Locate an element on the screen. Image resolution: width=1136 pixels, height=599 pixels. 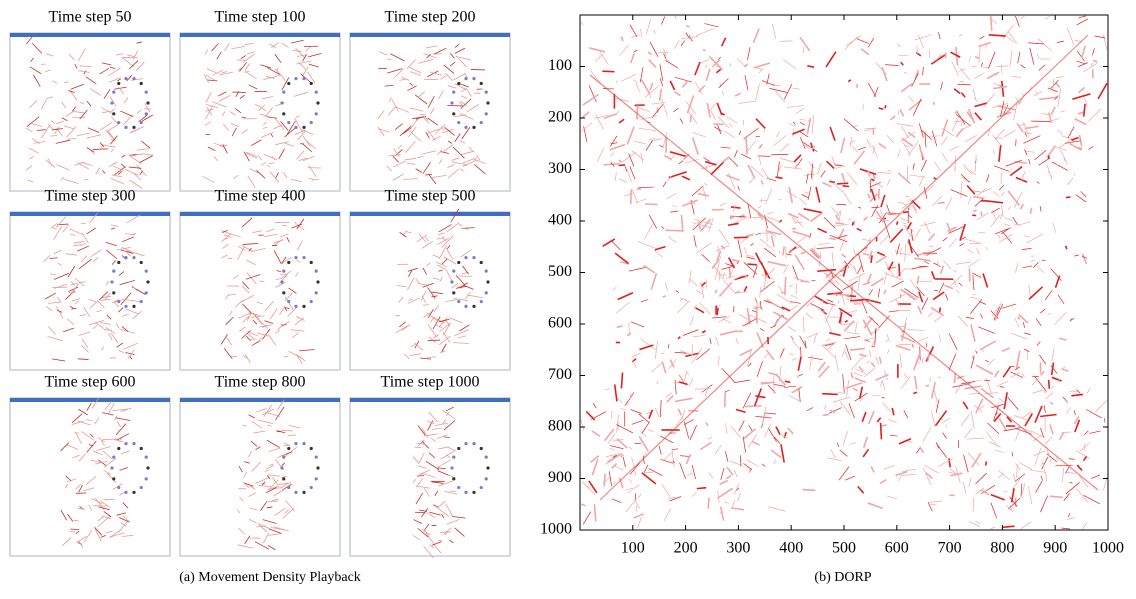
frame-border is located at coordinates (430, 477).